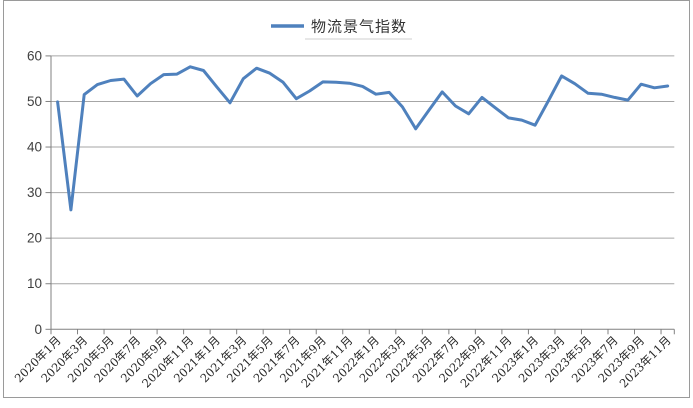 This screenshot has height=408, width=693. What do you see at coordinates (34, 283) in the screenshot?
I see `y-tick-label: 10` at bounding box center [34, 283].